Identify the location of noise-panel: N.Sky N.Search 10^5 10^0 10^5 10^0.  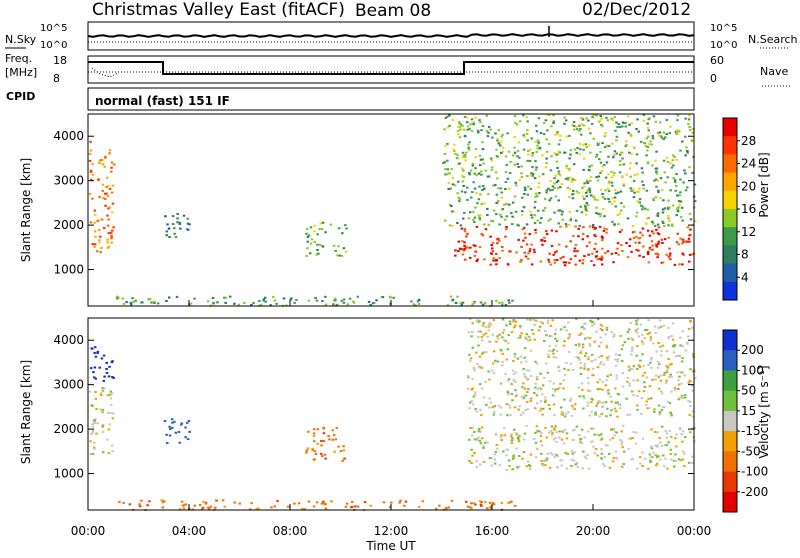
(401, 36).